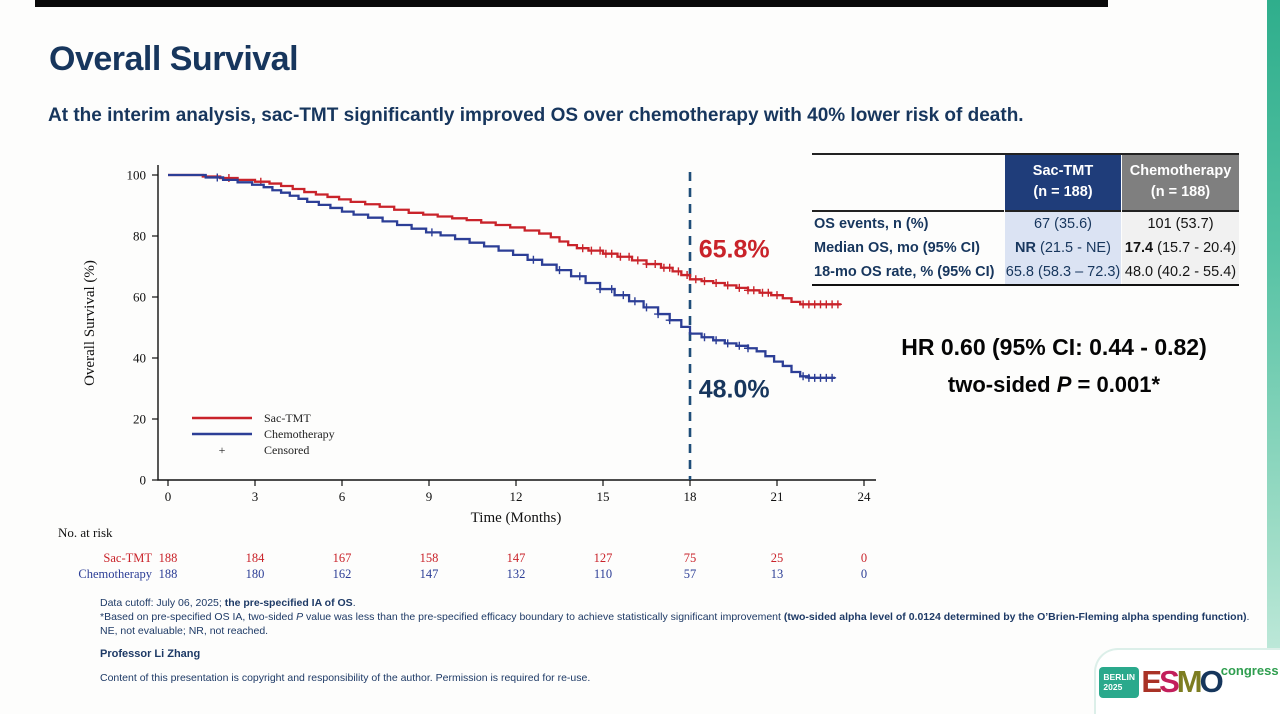 The height and width of the screenshot is (714, 1280). Describe the element at coordinates (1113, 686) in the screenshot. I see `badge-year: 2025` at that location.